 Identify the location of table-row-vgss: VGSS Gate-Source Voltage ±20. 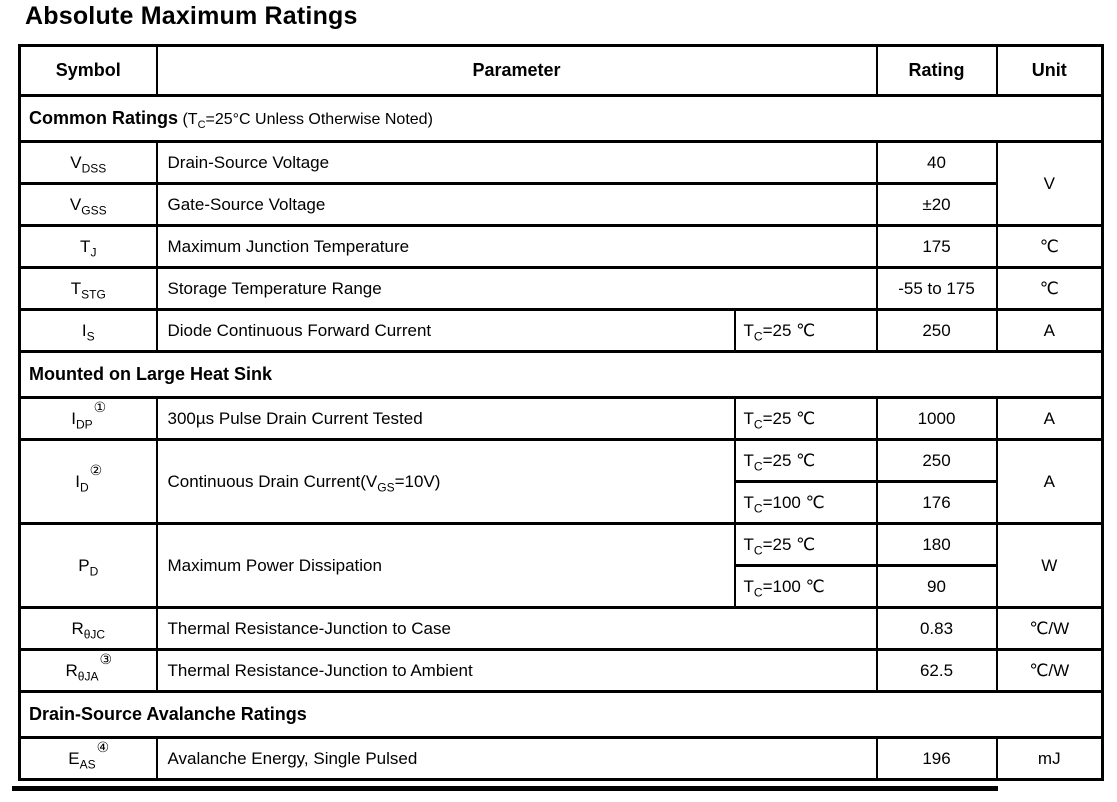
(560, 204).